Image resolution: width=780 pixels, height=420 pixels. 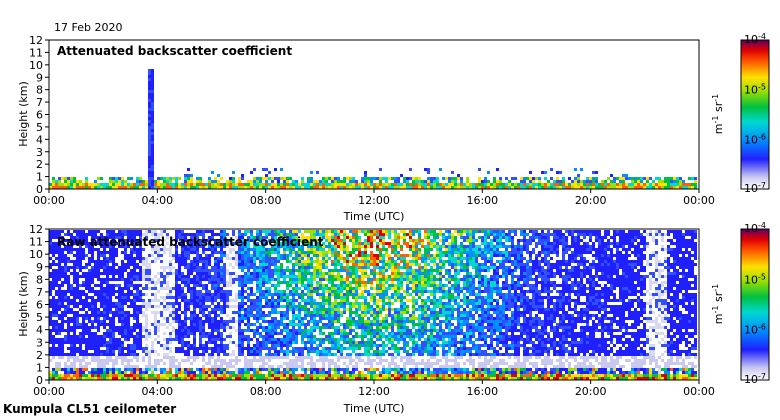 What do you see at coordinates (190, 242) in the screenshot?
I see `panel-title: Raw attenuated backscatter coefficient` at bounding box center [190, 242].